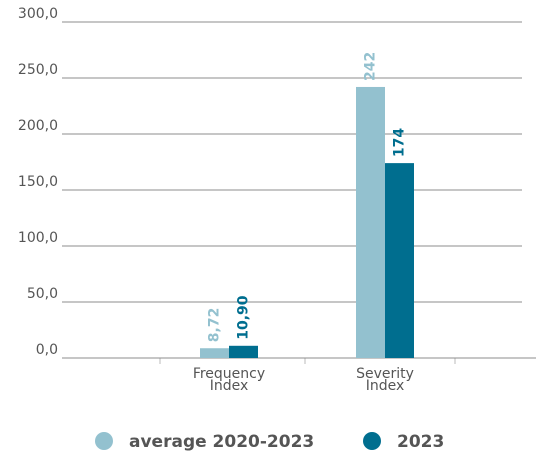  What do you see at coordinates (371, 66) in the screenshot?
I see `value-label: 242` at bounding box center [371, 66].